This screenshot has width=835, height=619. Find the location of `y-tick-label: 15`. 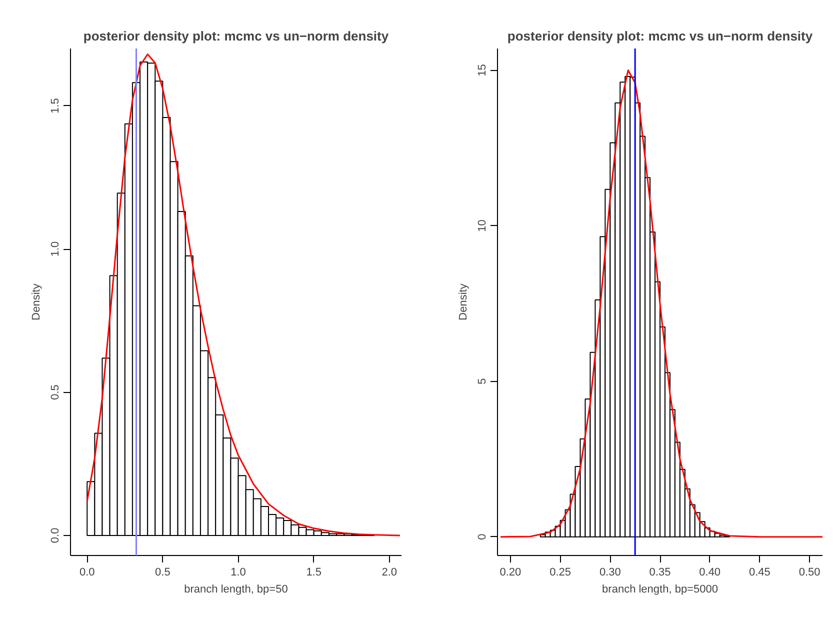

y-tick-label: 15 is located at coordinates (482, 70).